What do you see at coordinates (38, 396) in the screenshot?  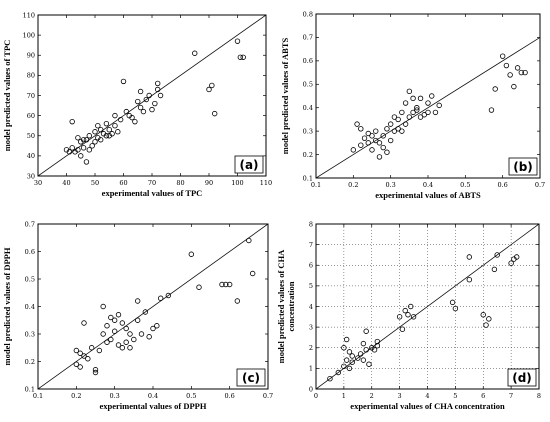 I see `x-tick-label: 0.1` at bounding box center [38, 396].